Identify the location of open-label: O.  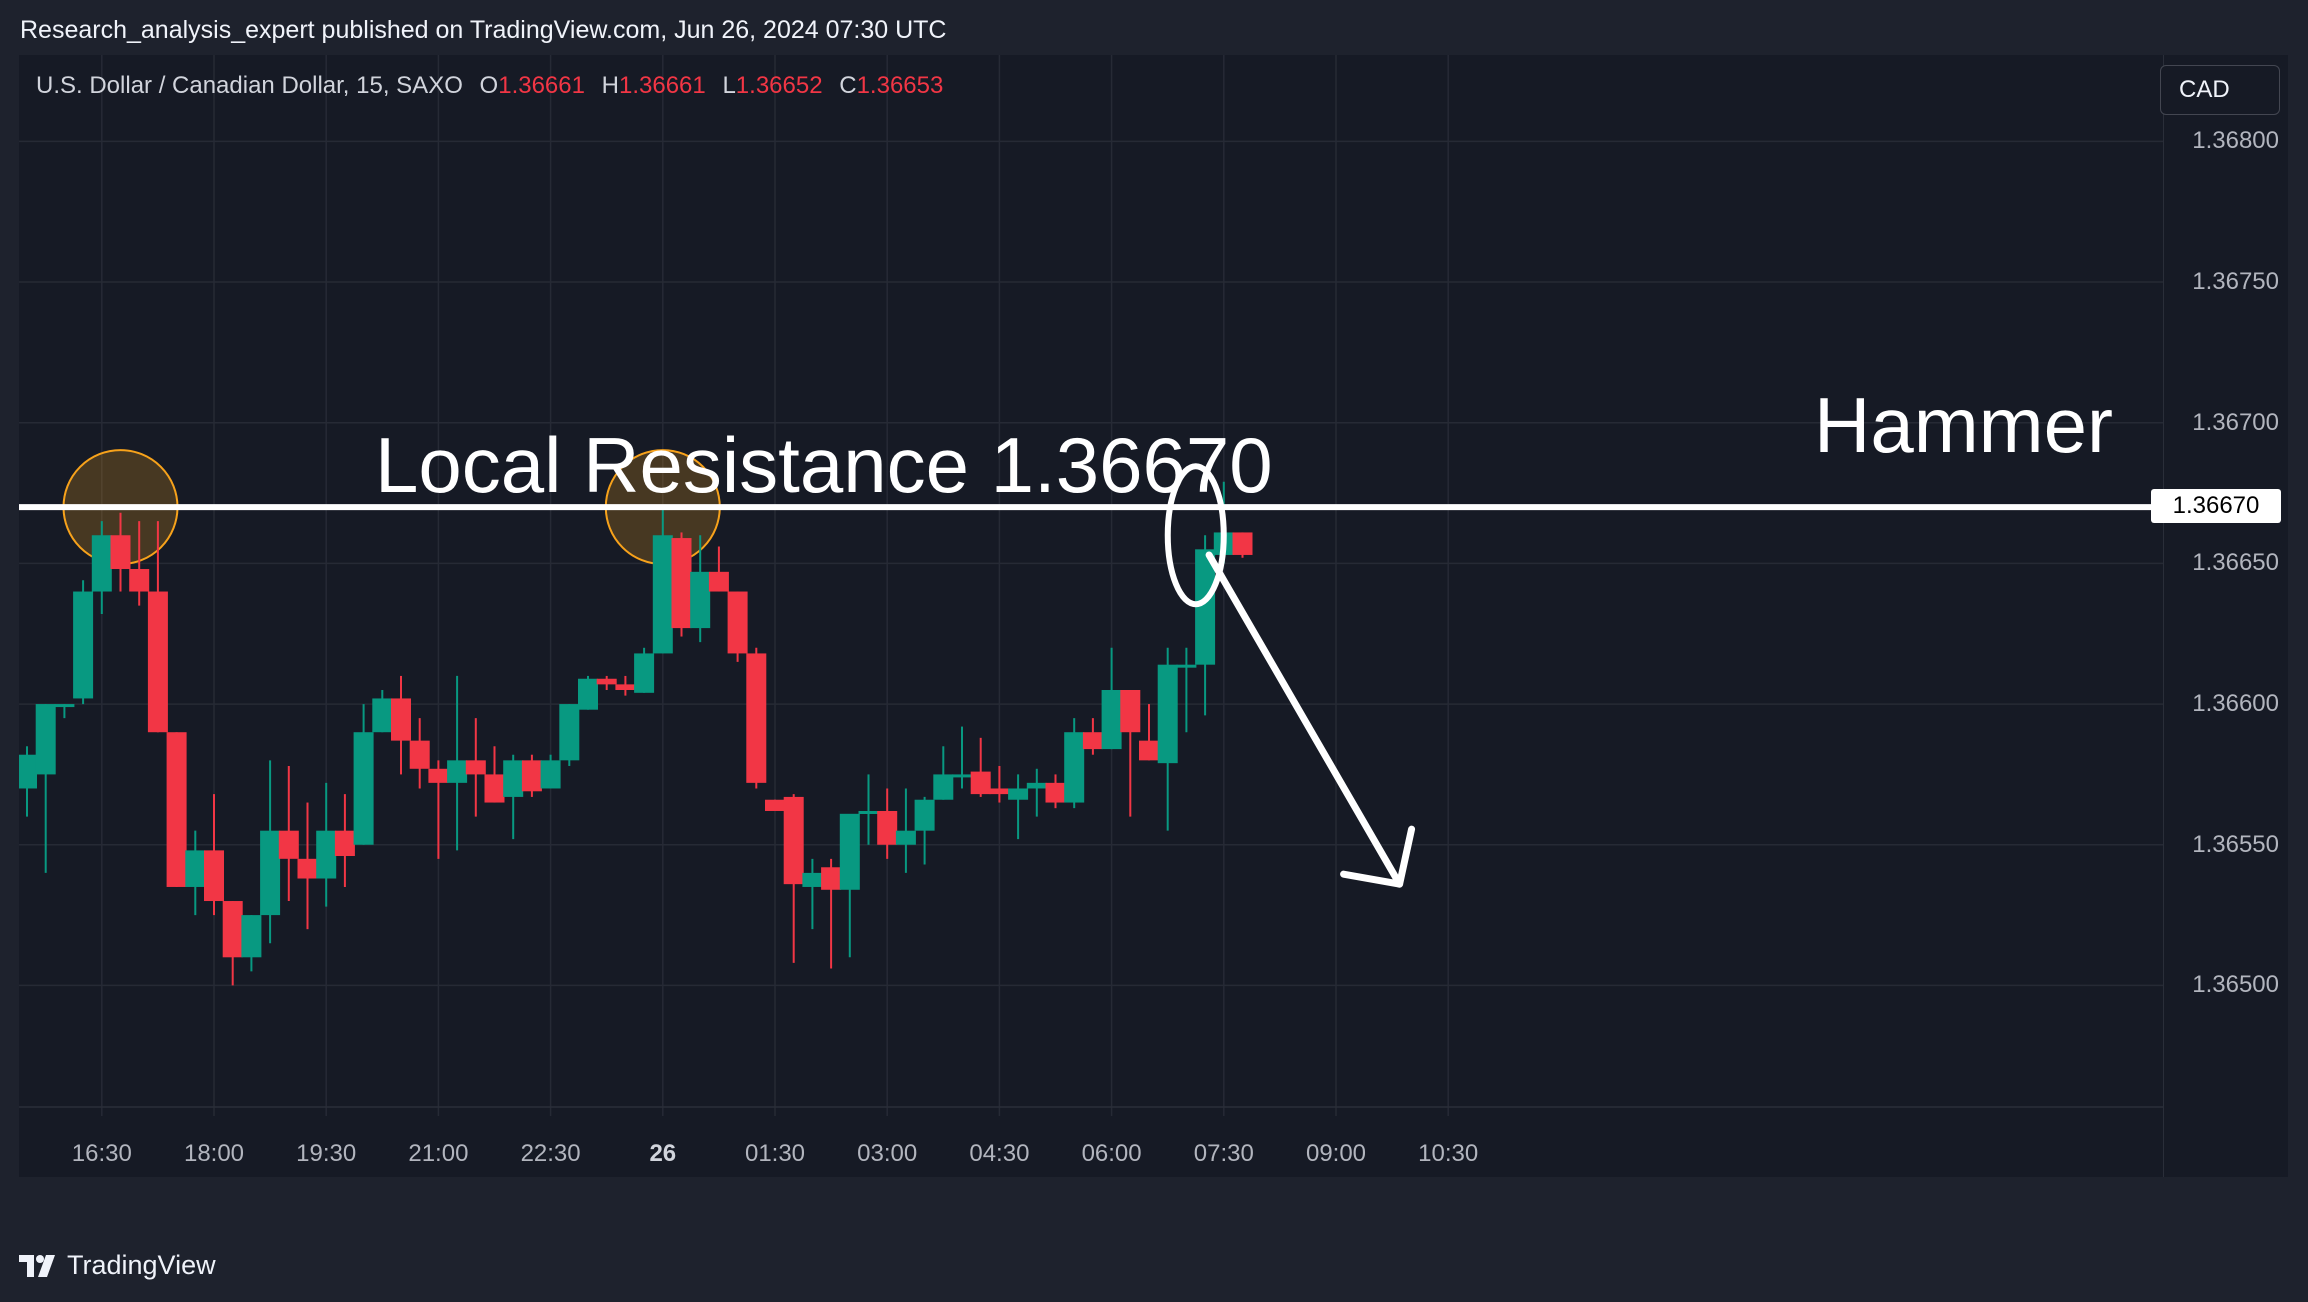
(489, 85).